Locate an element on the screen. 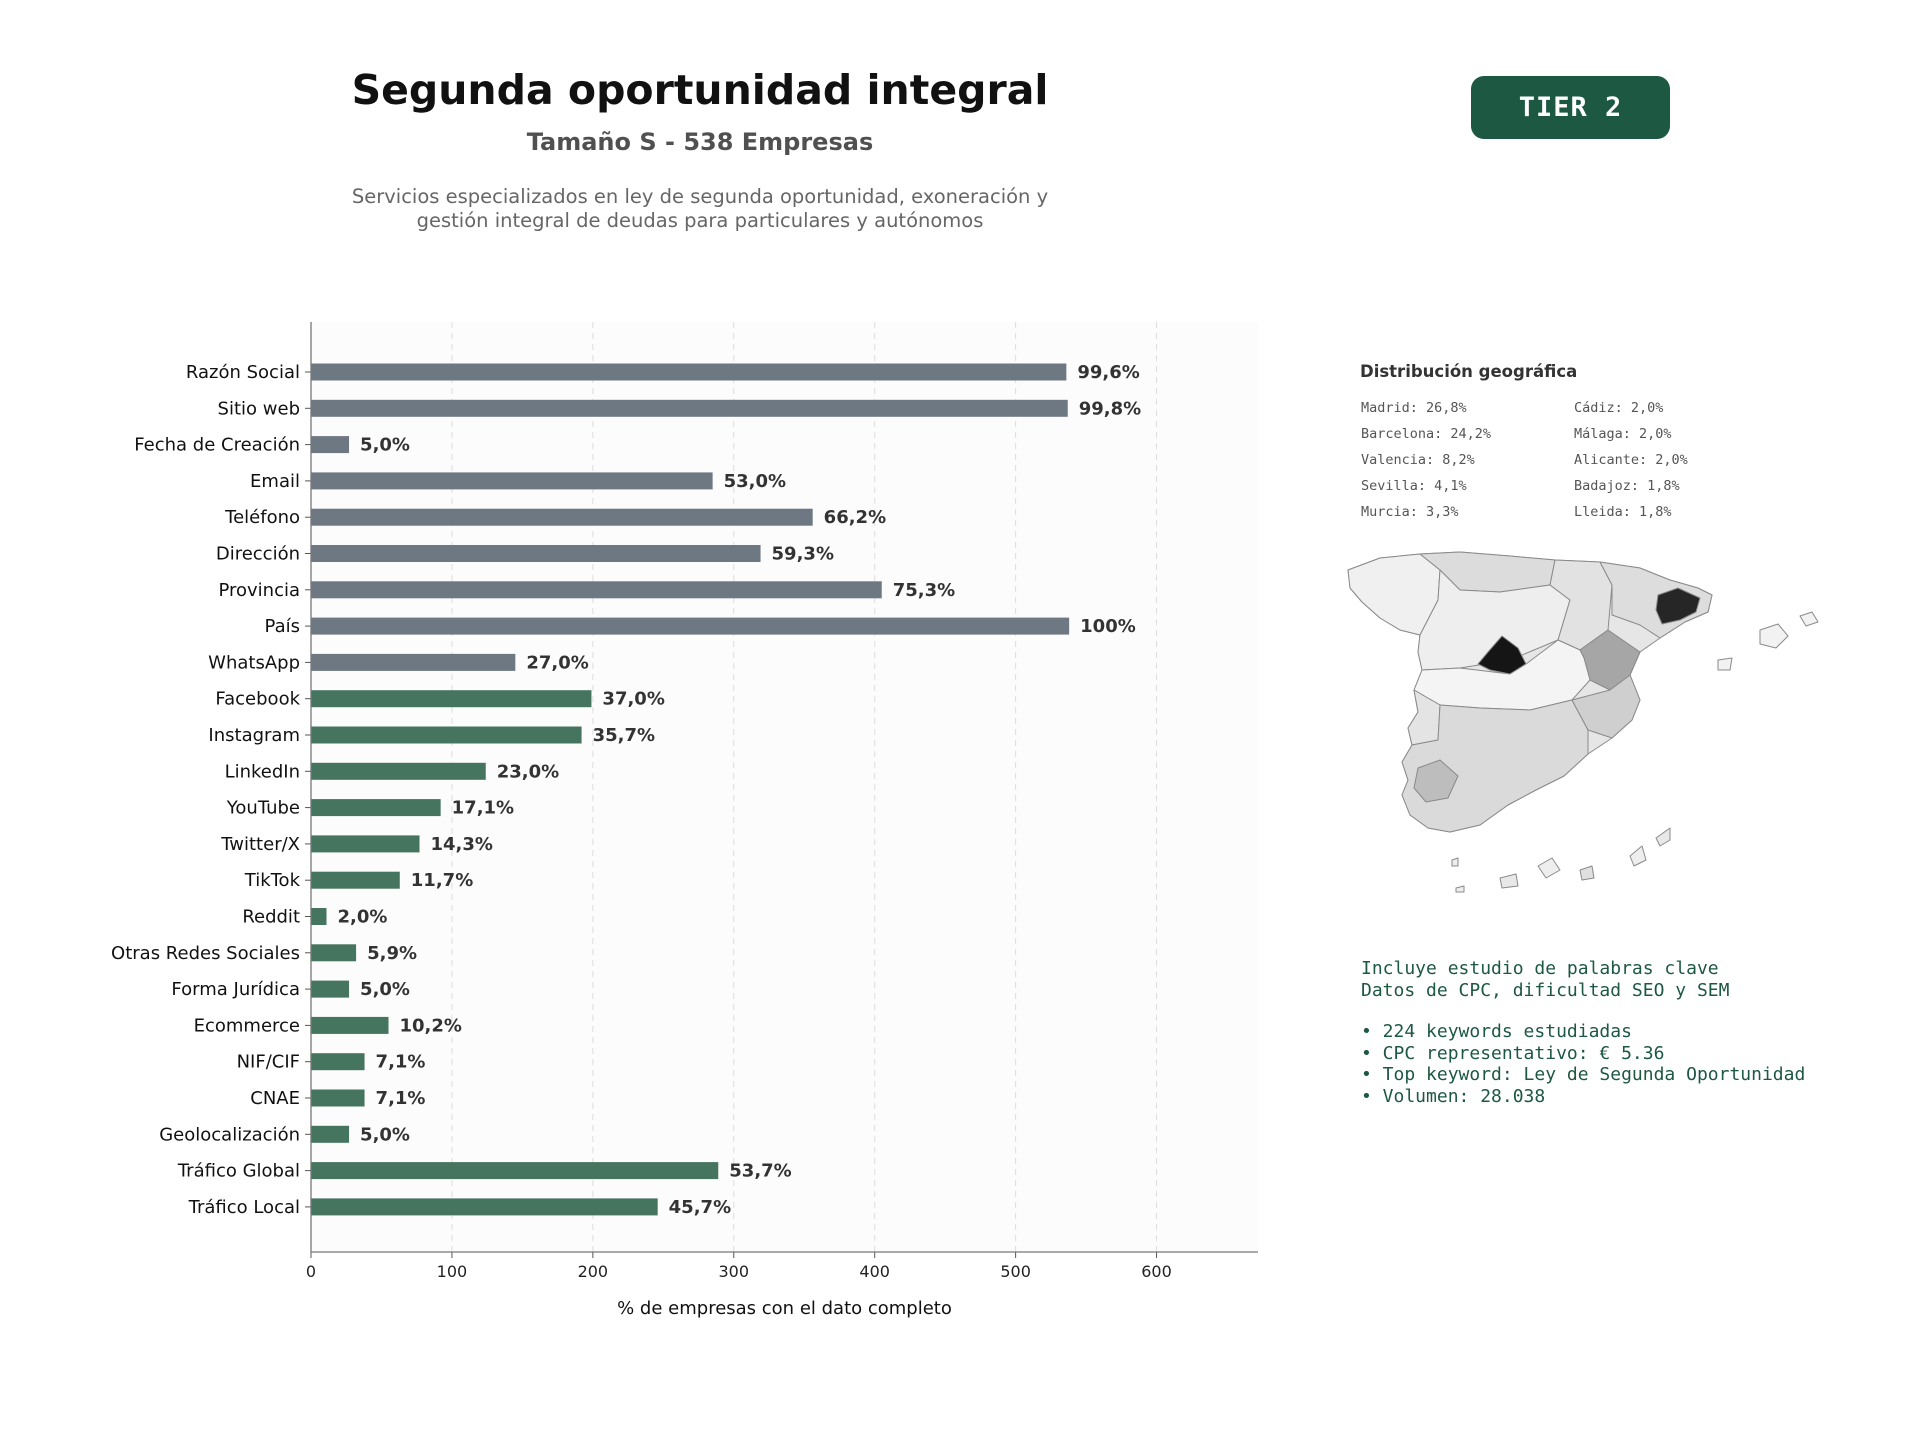  category-label: Geolocalización is located at coordinates (229, 1134).